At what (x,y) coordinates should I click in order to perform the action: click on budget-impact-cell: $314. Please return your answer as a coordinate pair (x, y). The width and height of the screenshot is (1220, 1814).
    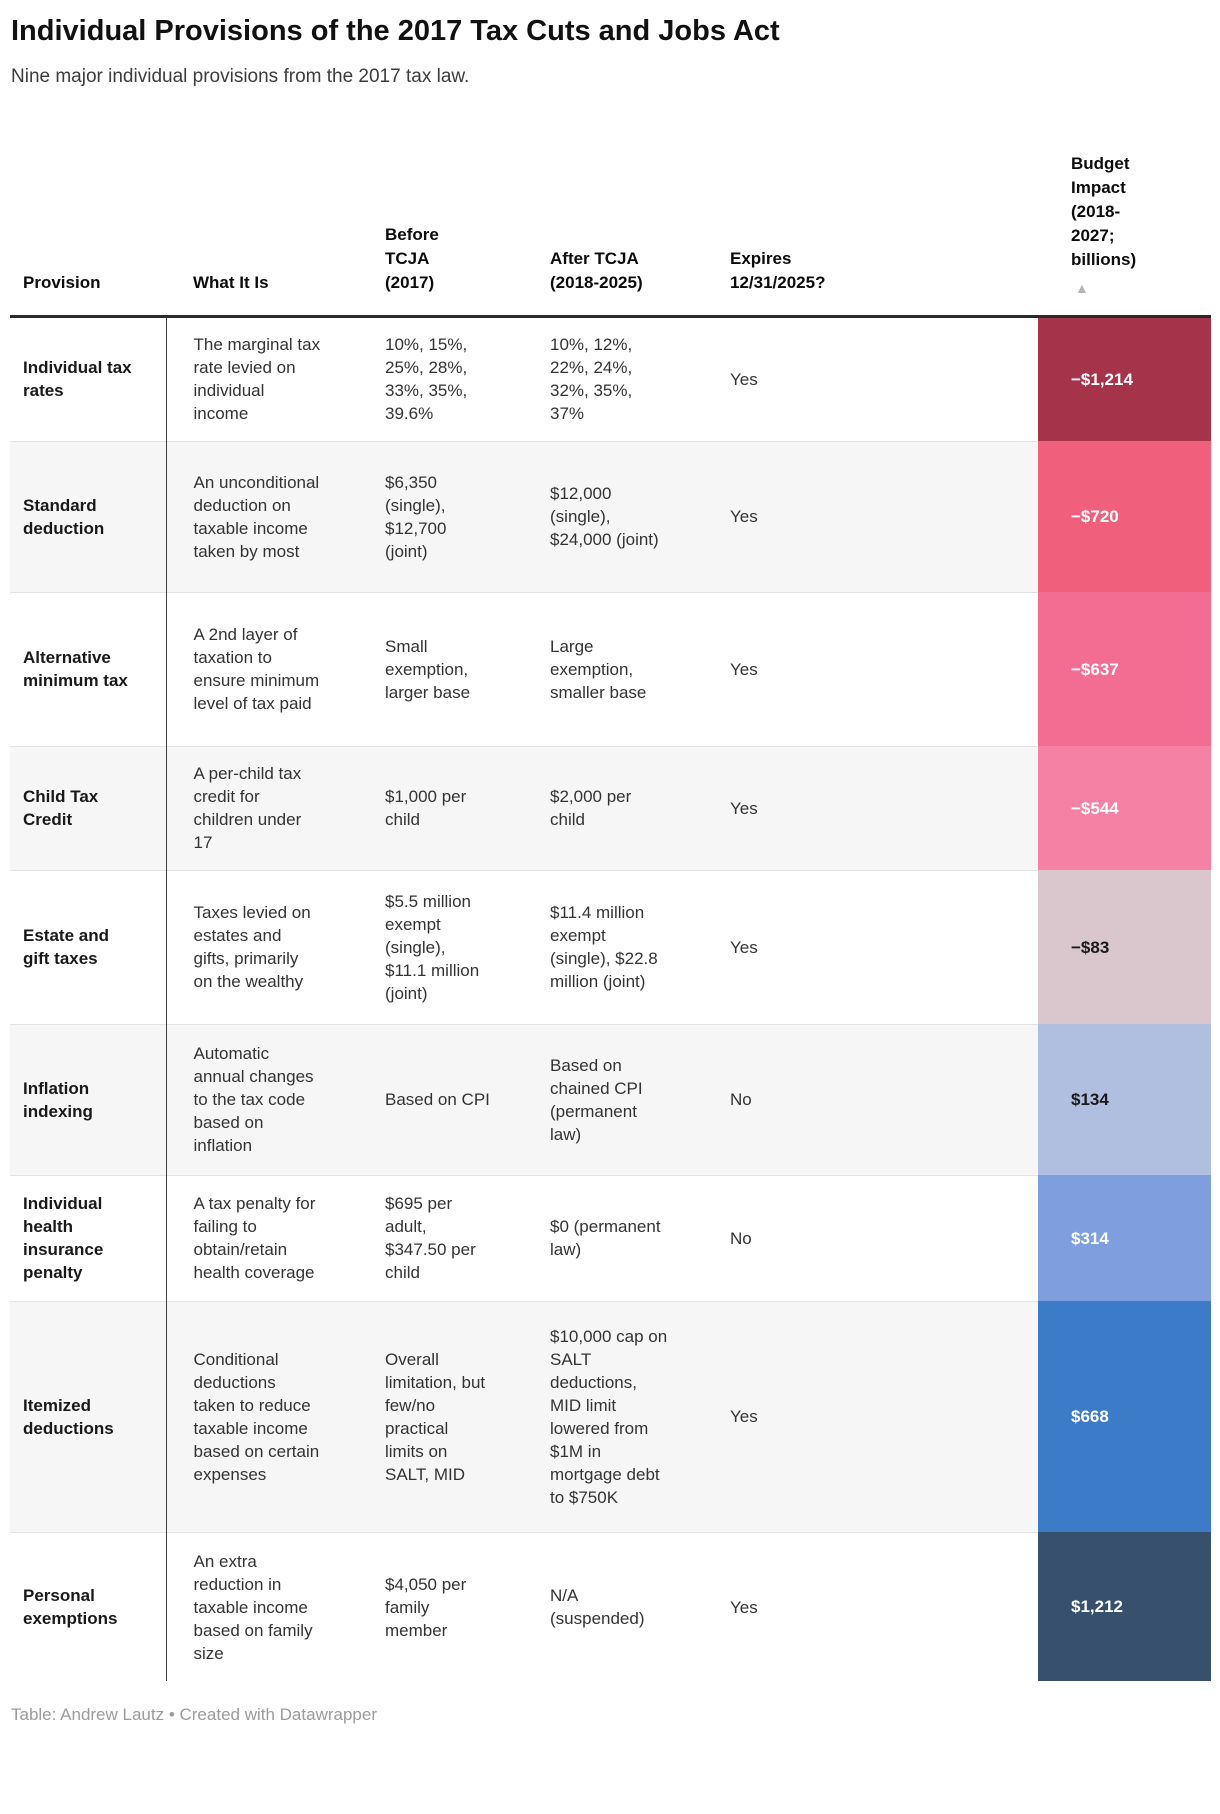
    Looking at the image, I should click on (1124, 1238).